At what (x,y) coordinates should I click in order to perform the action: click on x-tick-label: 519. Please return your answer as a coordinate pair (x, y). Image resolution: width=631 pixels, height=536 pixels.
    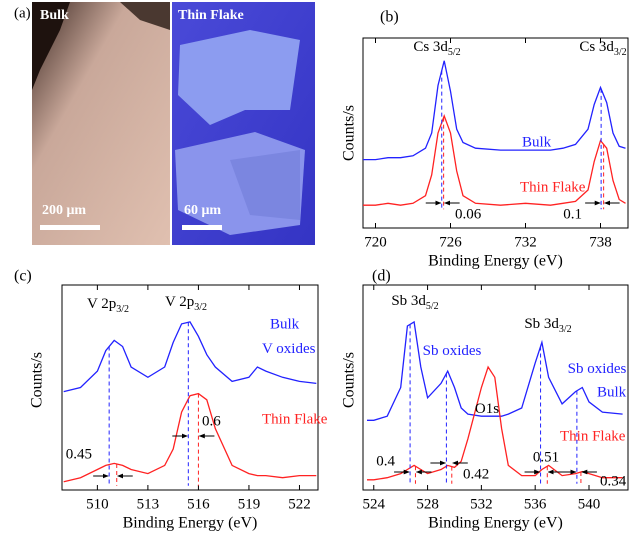
    Looking at the image, I should click on (249, 504).